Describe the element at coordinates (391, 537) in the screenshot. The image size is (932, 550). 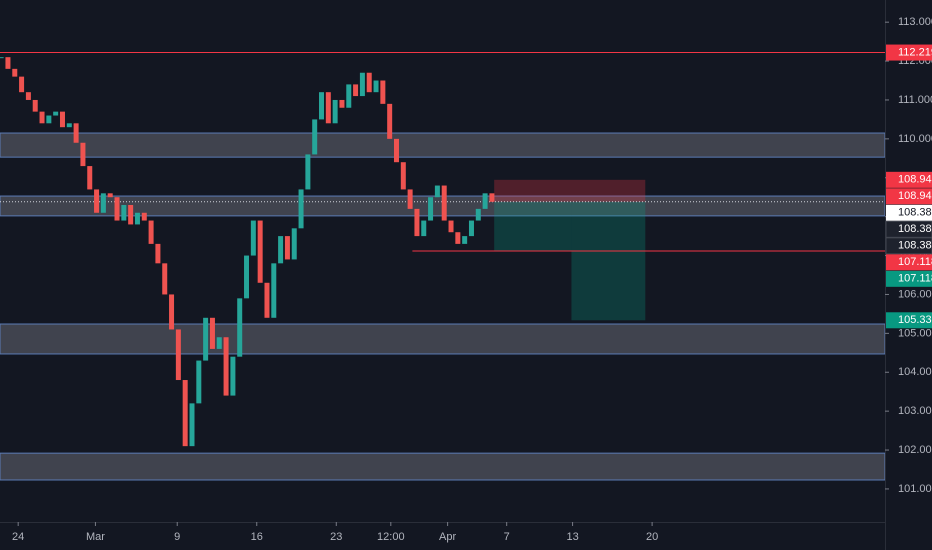
I see `x-tick-label: 12:00` at that location.